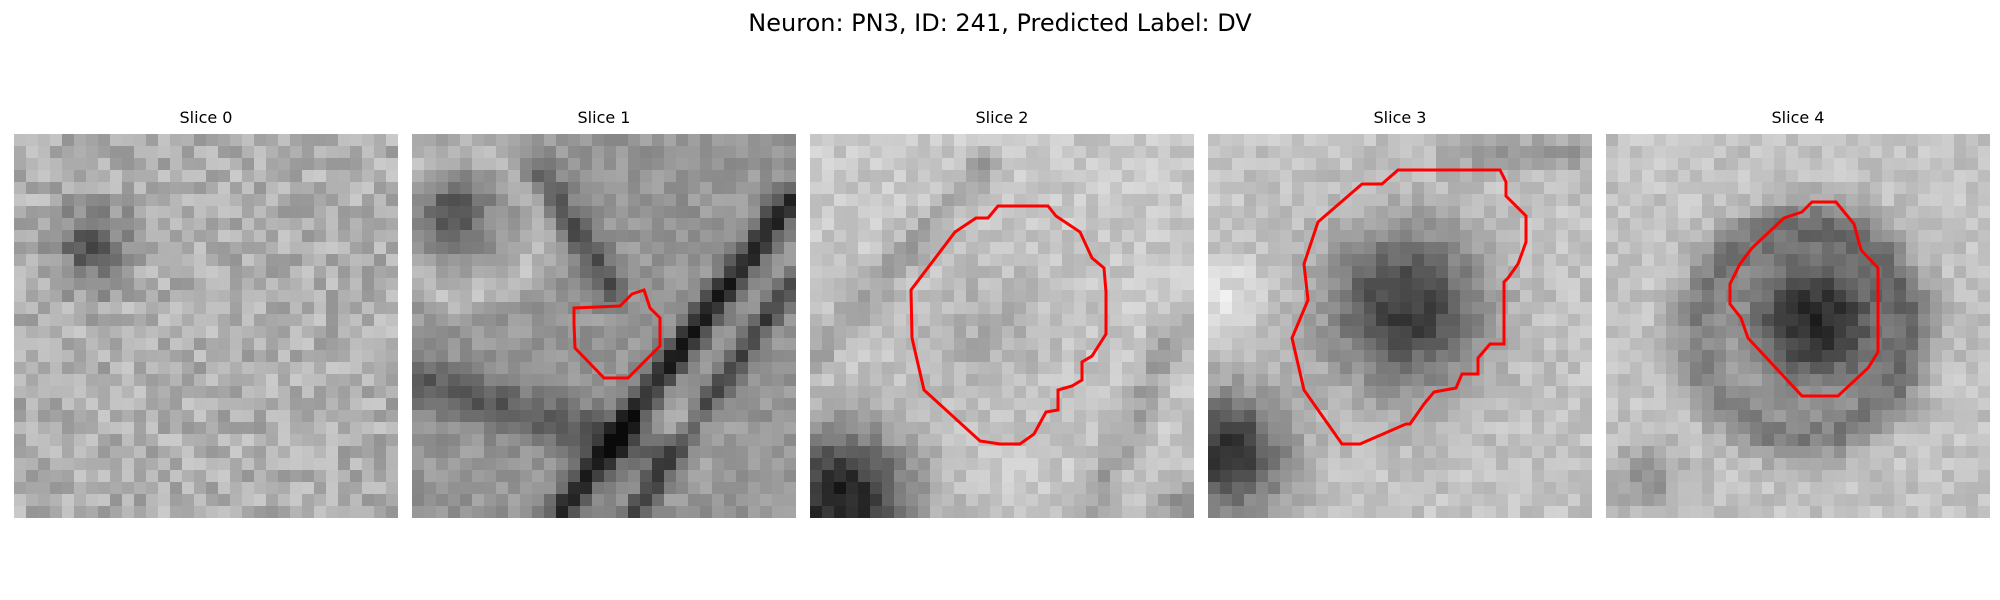 This screenshot has height=600, width=2000. I want to click on slice-panel-2: Slice 2, so click(1002, 313).